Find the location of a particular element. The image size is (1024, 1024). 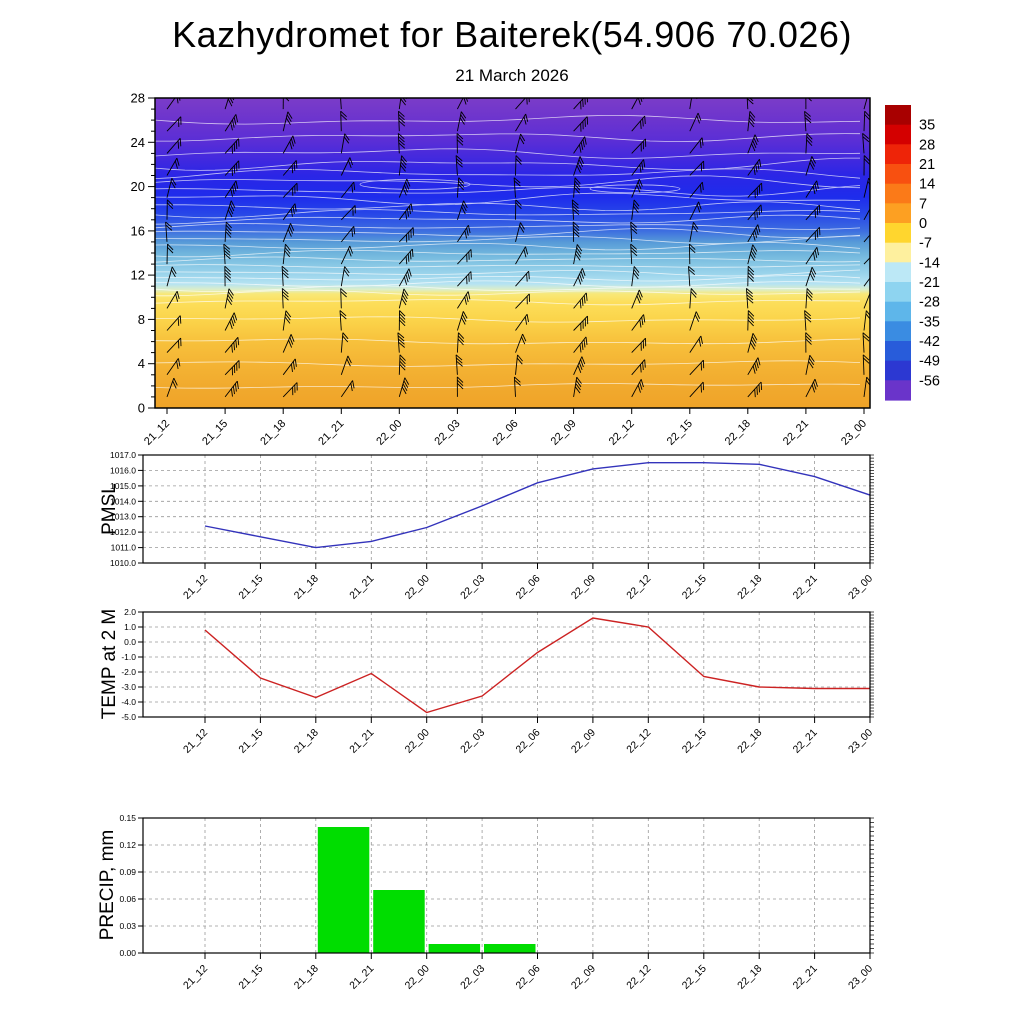

svg-text: 14 is located at coordinates (927, 185).